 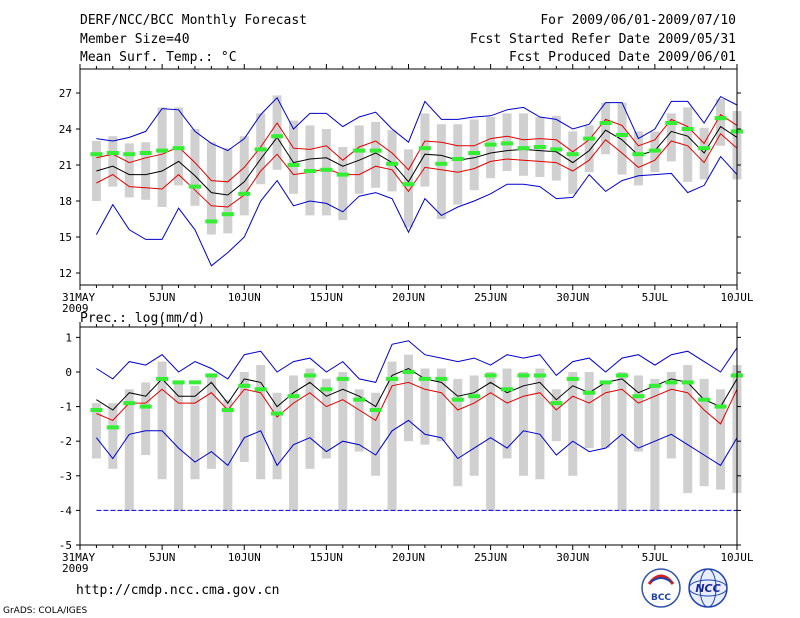 What do you see at coordinates (142, 318) in the screenshot?
I see `precip-panel-title: Prec.: log(mm/d)` at bounding box center [142, 318].